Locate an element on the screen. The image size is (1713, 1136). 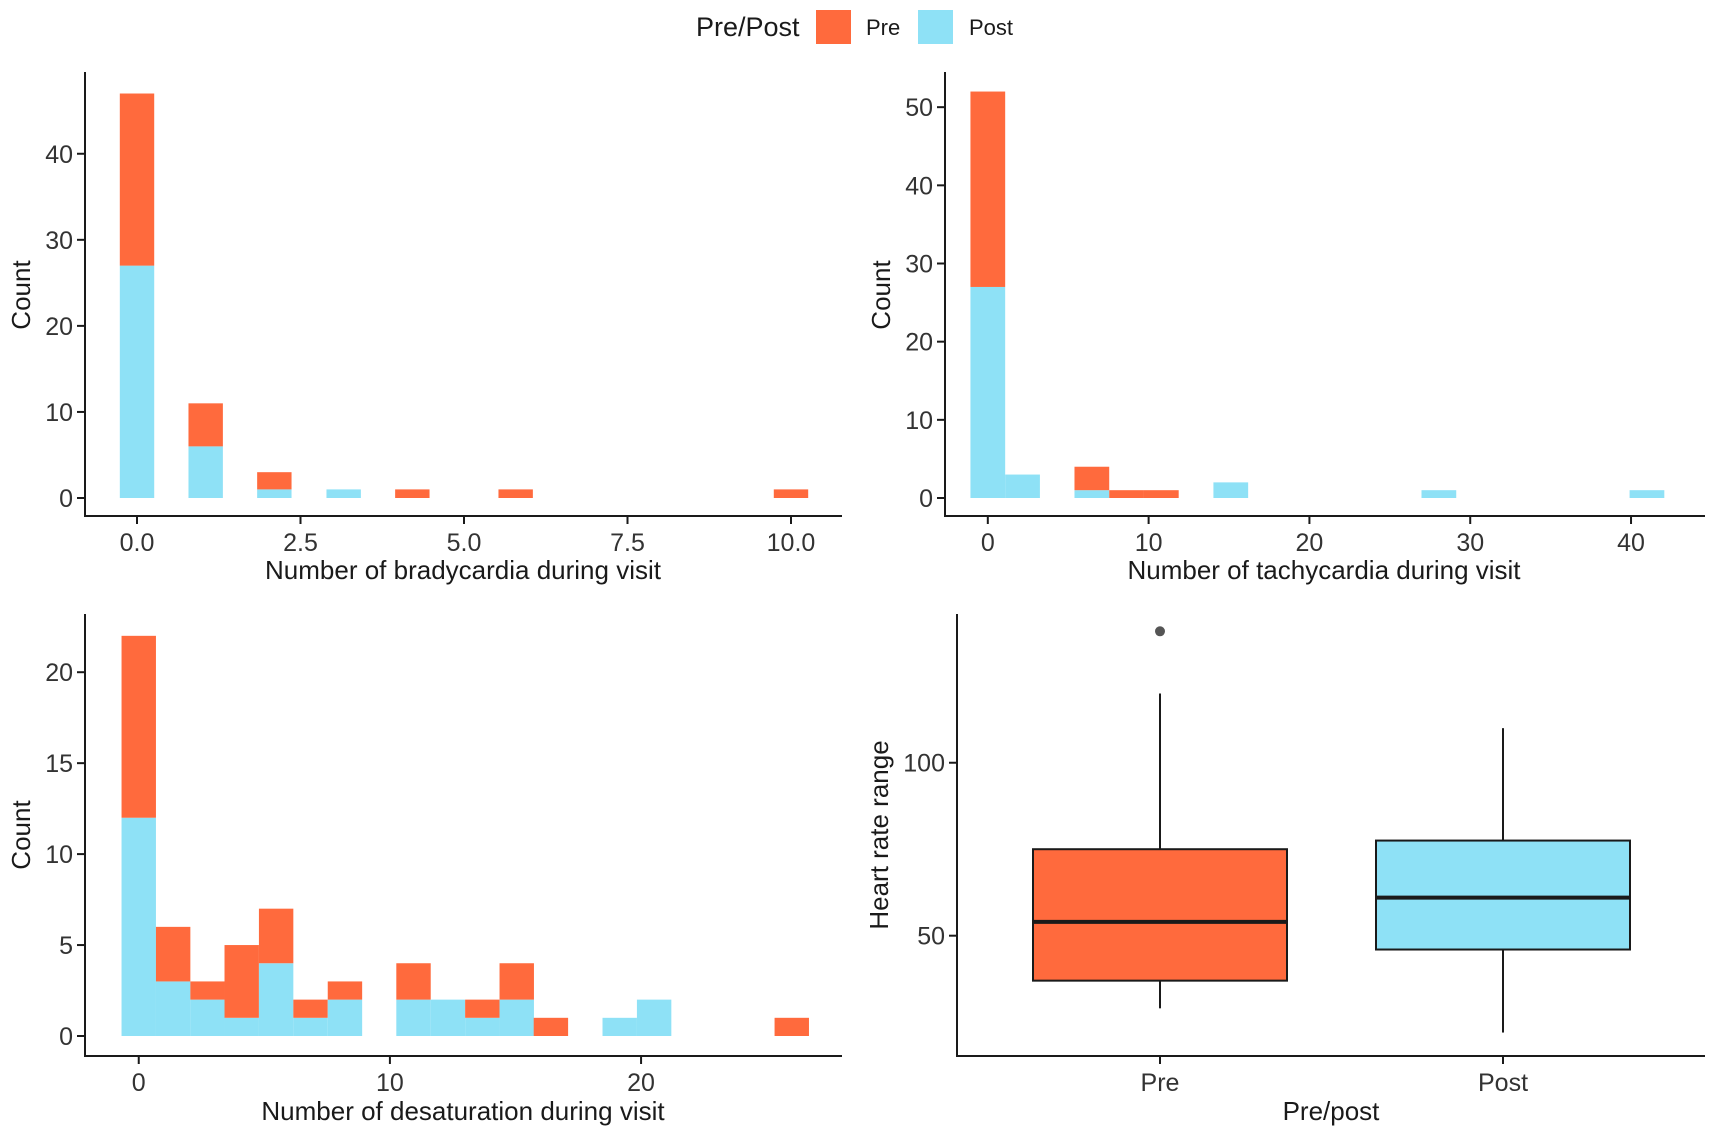
desaturation-x-tick-label: 20 is located at coordinates (641, 1083).